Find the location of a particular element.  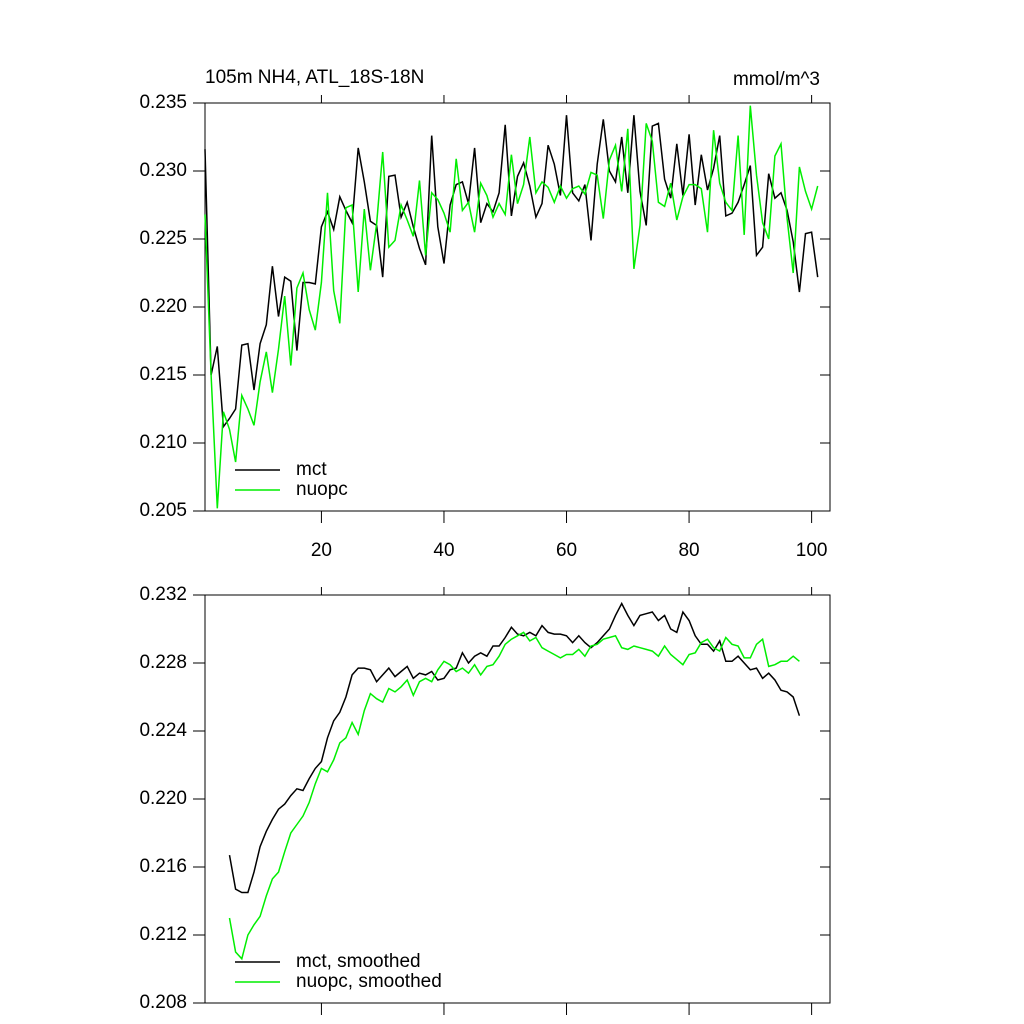

y-tick-label: 0.215 is located at coordinates (163, 374).